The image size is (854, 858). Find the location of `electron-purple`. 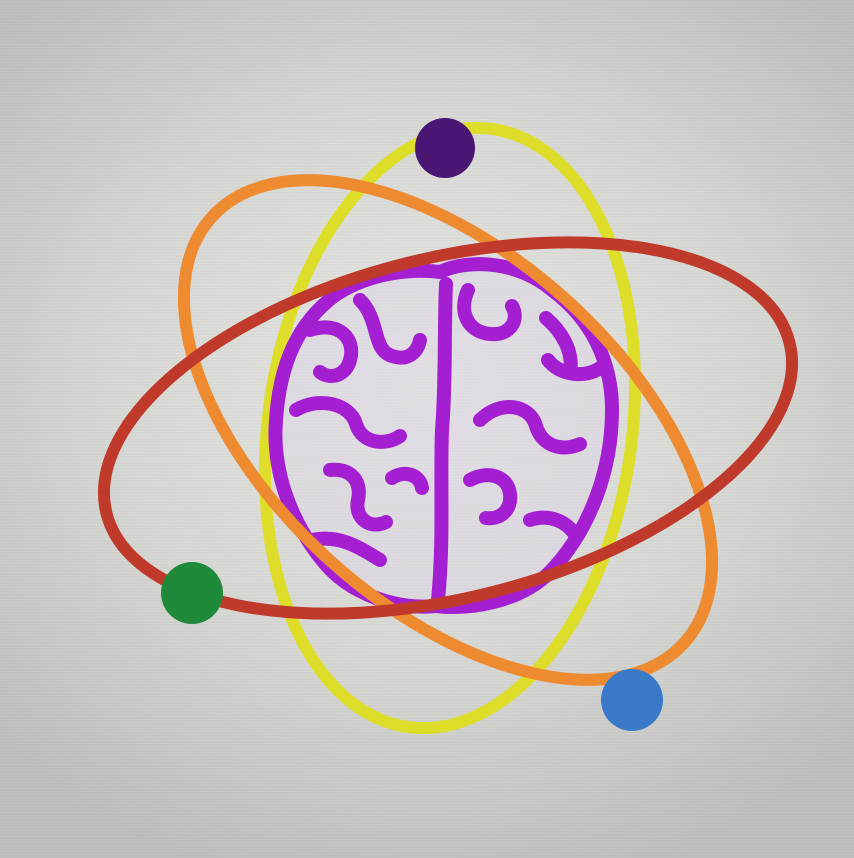

electron-purple is located at coordinates (445, 148).